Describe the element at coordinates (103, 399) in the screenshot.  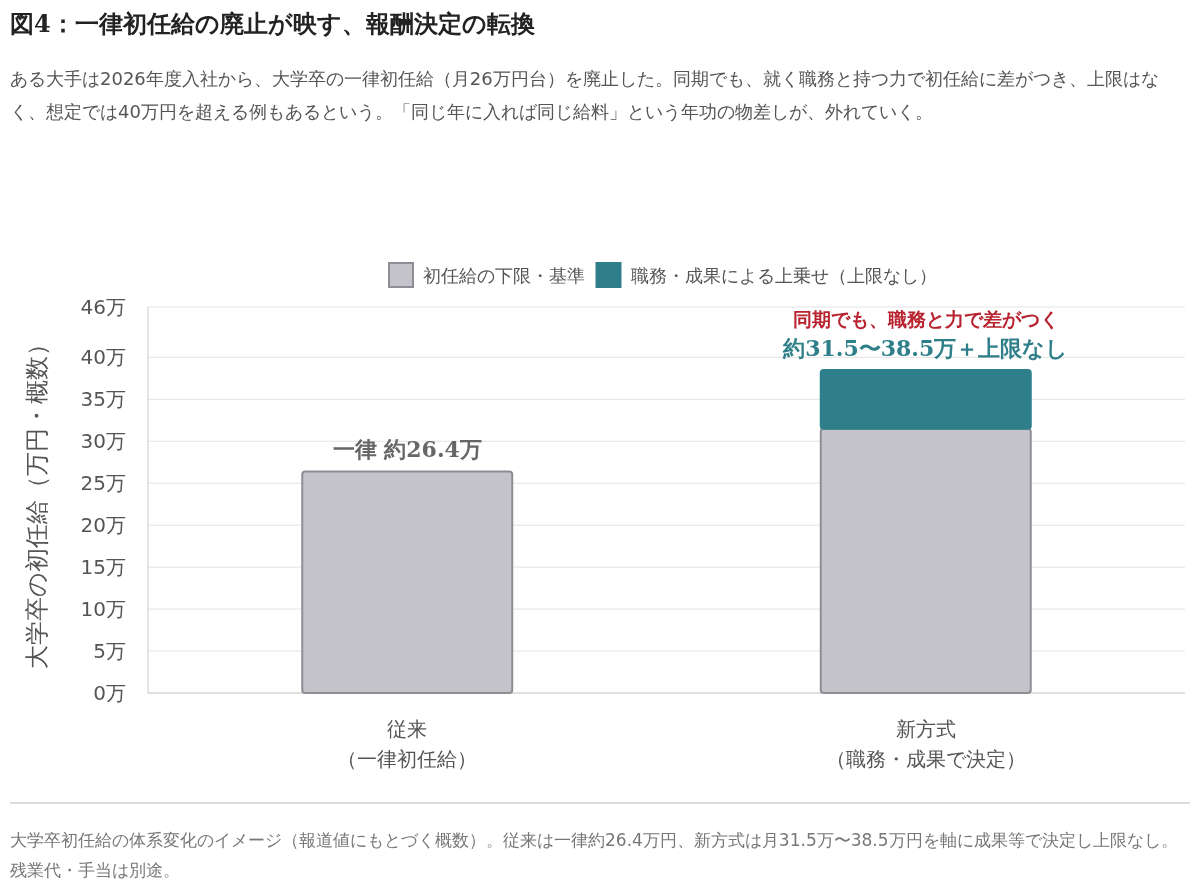
I see `y-tick-label: 35万` at that location.